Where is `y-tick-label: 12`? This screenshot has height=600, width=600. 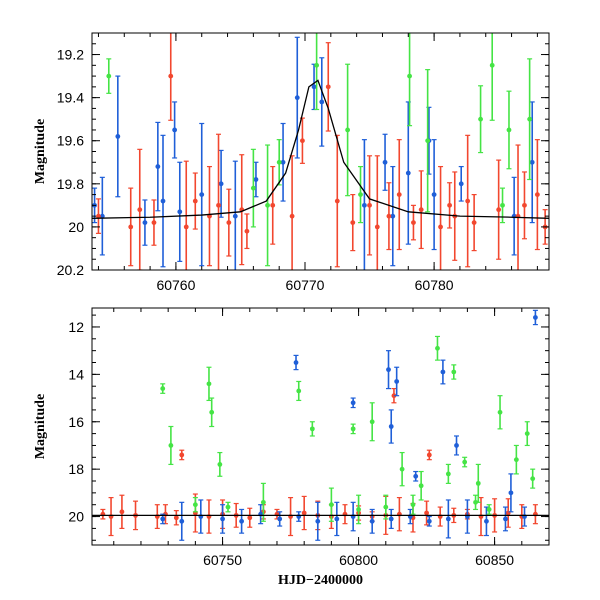
y-tick-label: 12 is located at coordinates (76, 327).